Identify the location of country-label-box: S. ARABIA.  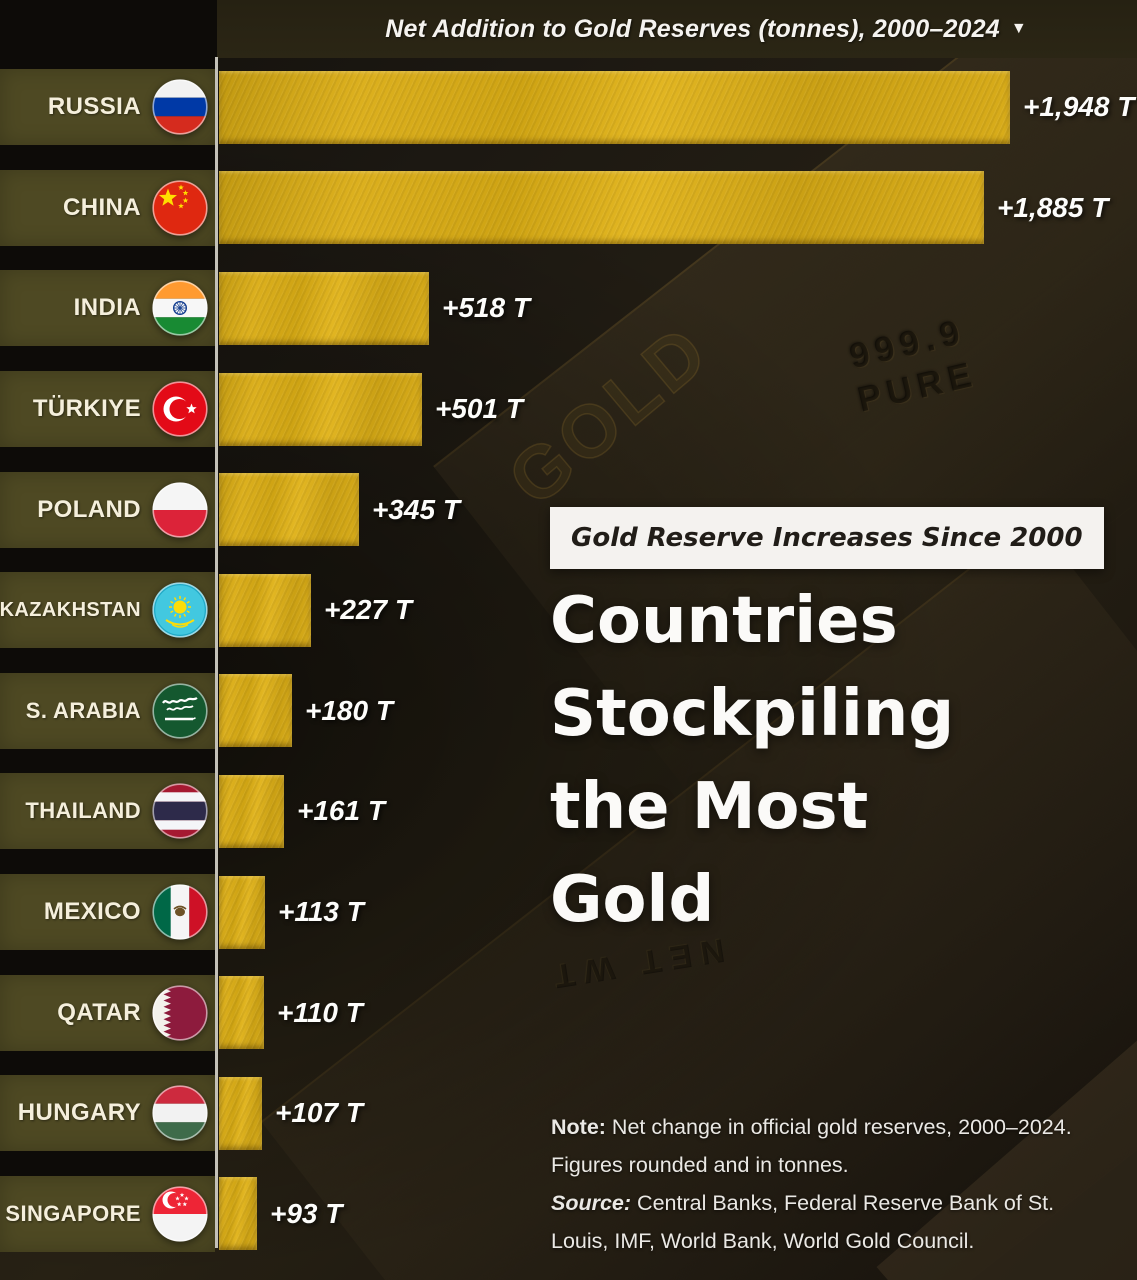
(107, 710).